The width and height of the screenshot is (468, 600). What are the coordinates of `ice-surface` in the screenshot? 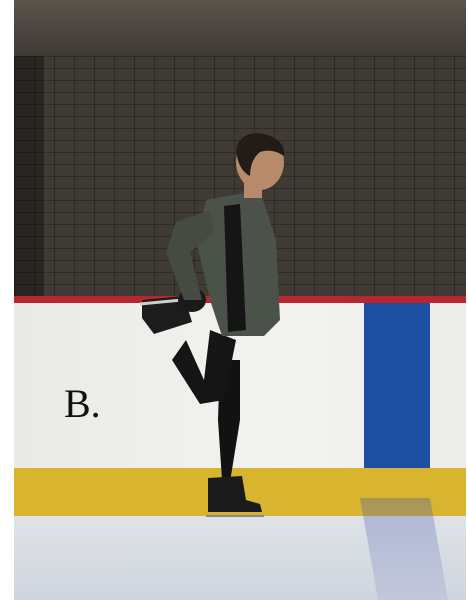 It's located at (240, 558).